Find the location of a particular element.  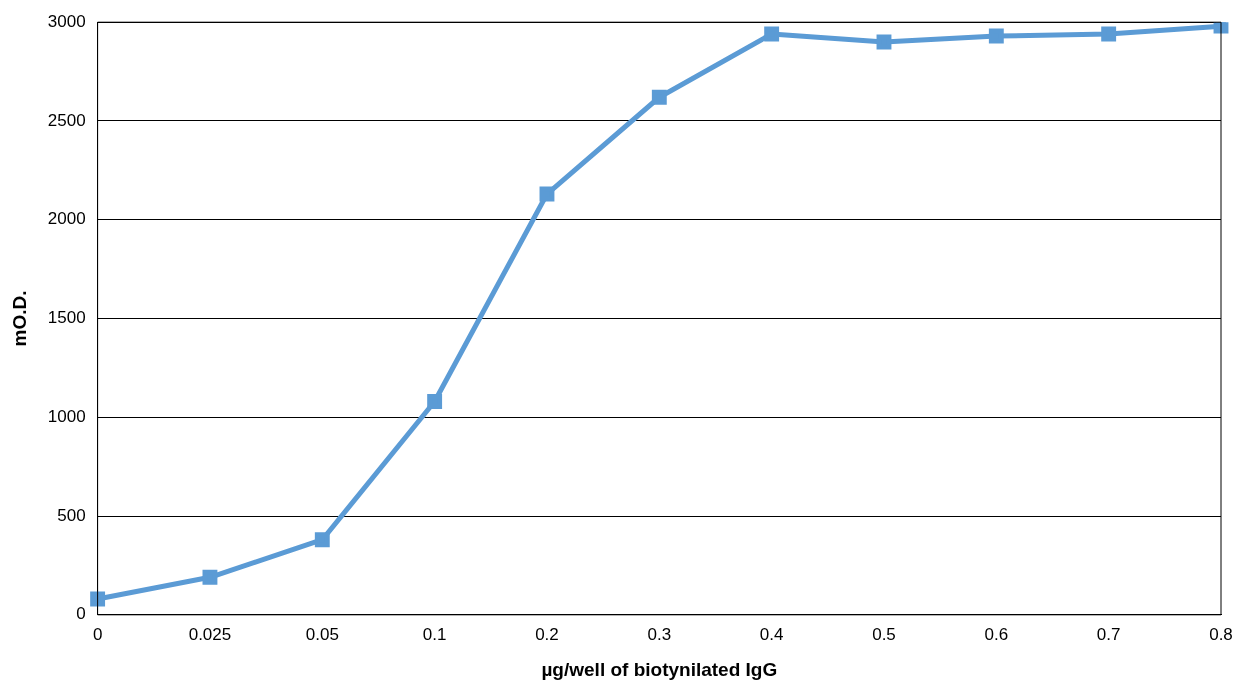

x-tick-label: 0.5 is located at coordinates (884, 634).